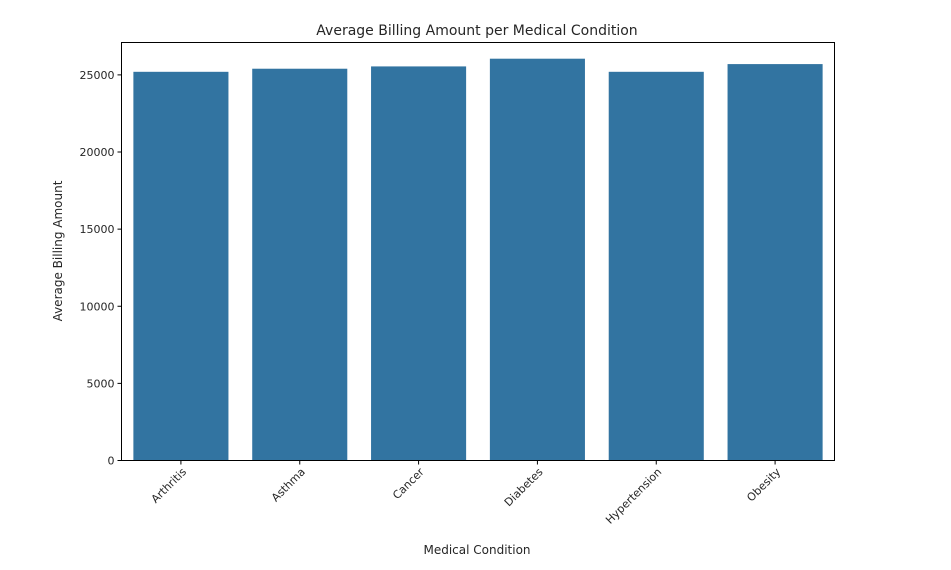 This screenshot has height=570, width=951. Describe the element at coordinates (181, 266) in the screenshot. I see `bar-arthritis` at that location.